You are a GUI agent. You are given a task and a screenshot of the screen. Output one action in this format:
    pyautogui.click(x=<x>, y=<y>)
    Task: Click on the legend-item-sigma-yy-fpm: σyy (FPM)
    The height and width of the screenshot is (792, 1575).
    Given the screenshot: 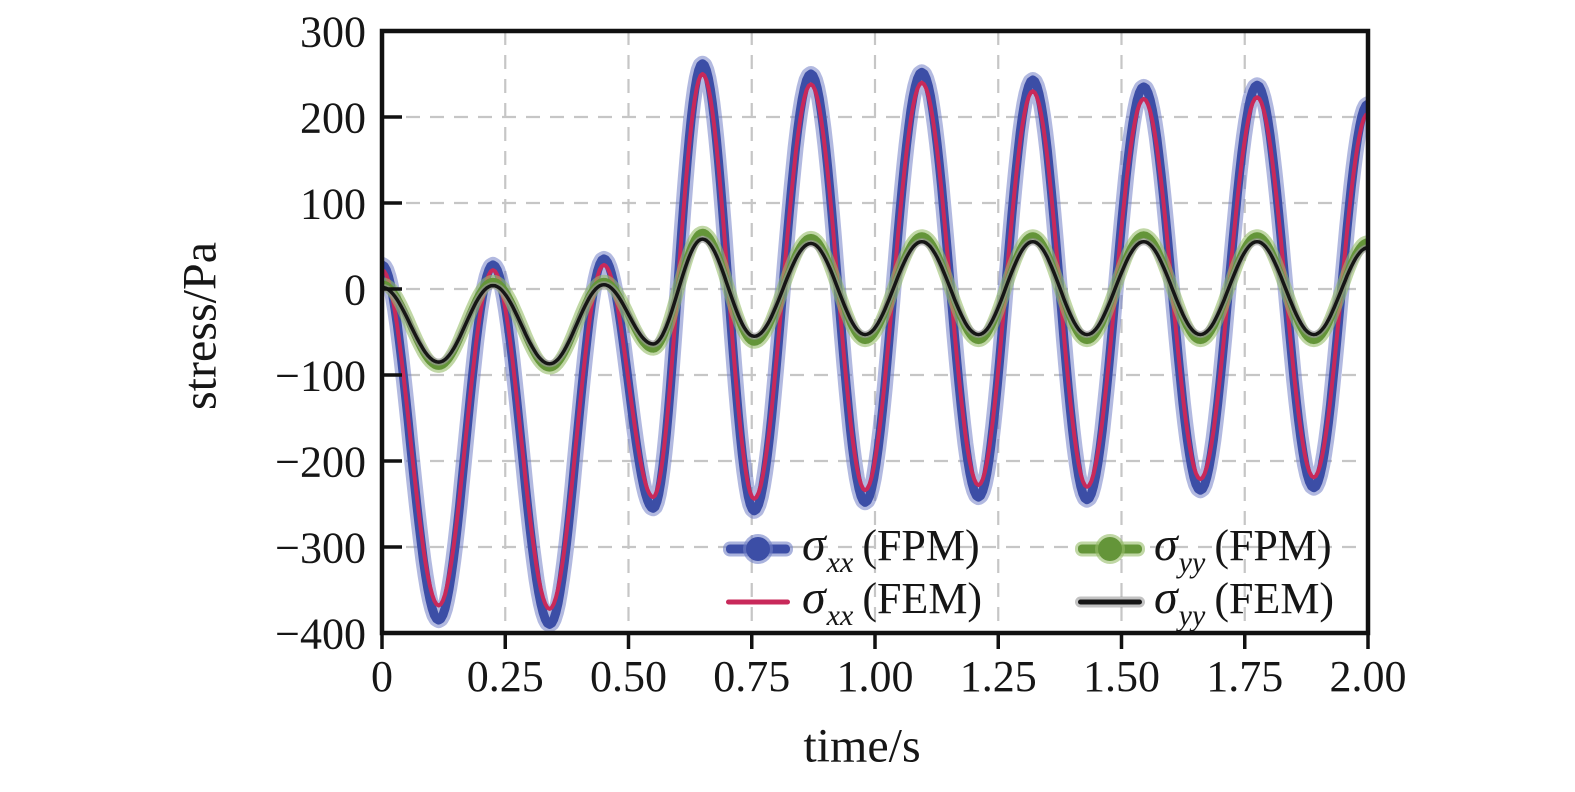 What is the action you would take?
    pyautogui.click(x=1204, y=548)
    